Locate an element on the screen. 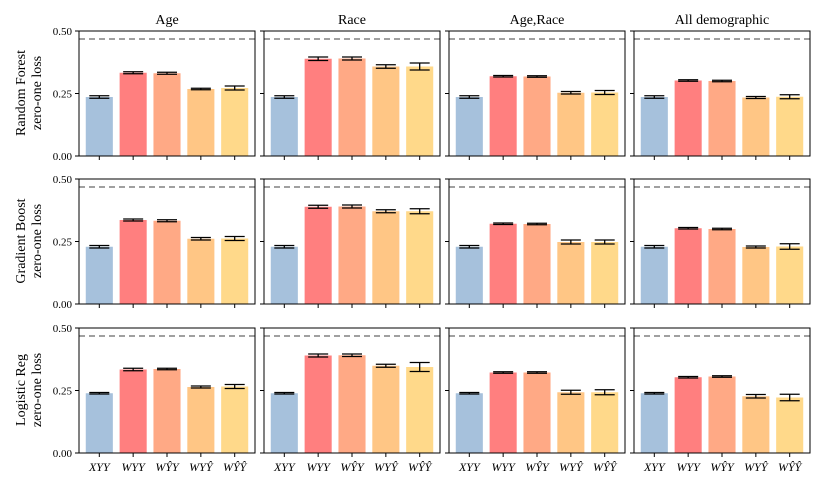  row-title-random-forest: Random Forest is located at coordinates (21, 93).